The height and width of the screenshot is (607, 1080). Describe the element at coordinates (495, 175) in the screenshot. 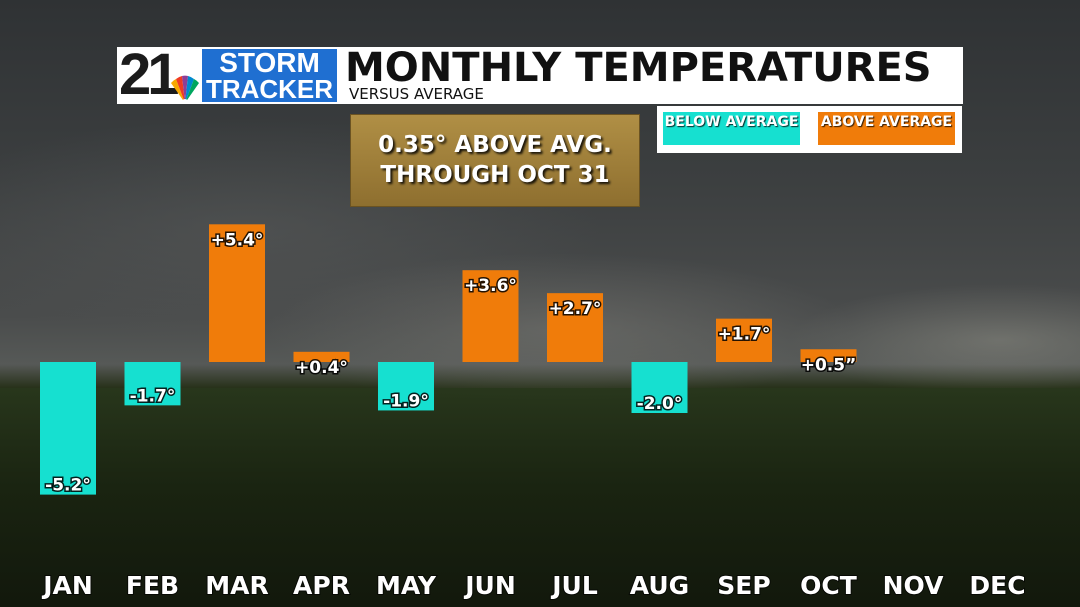

I see `summary-line-2: THROUGH OCT 31` at that location.